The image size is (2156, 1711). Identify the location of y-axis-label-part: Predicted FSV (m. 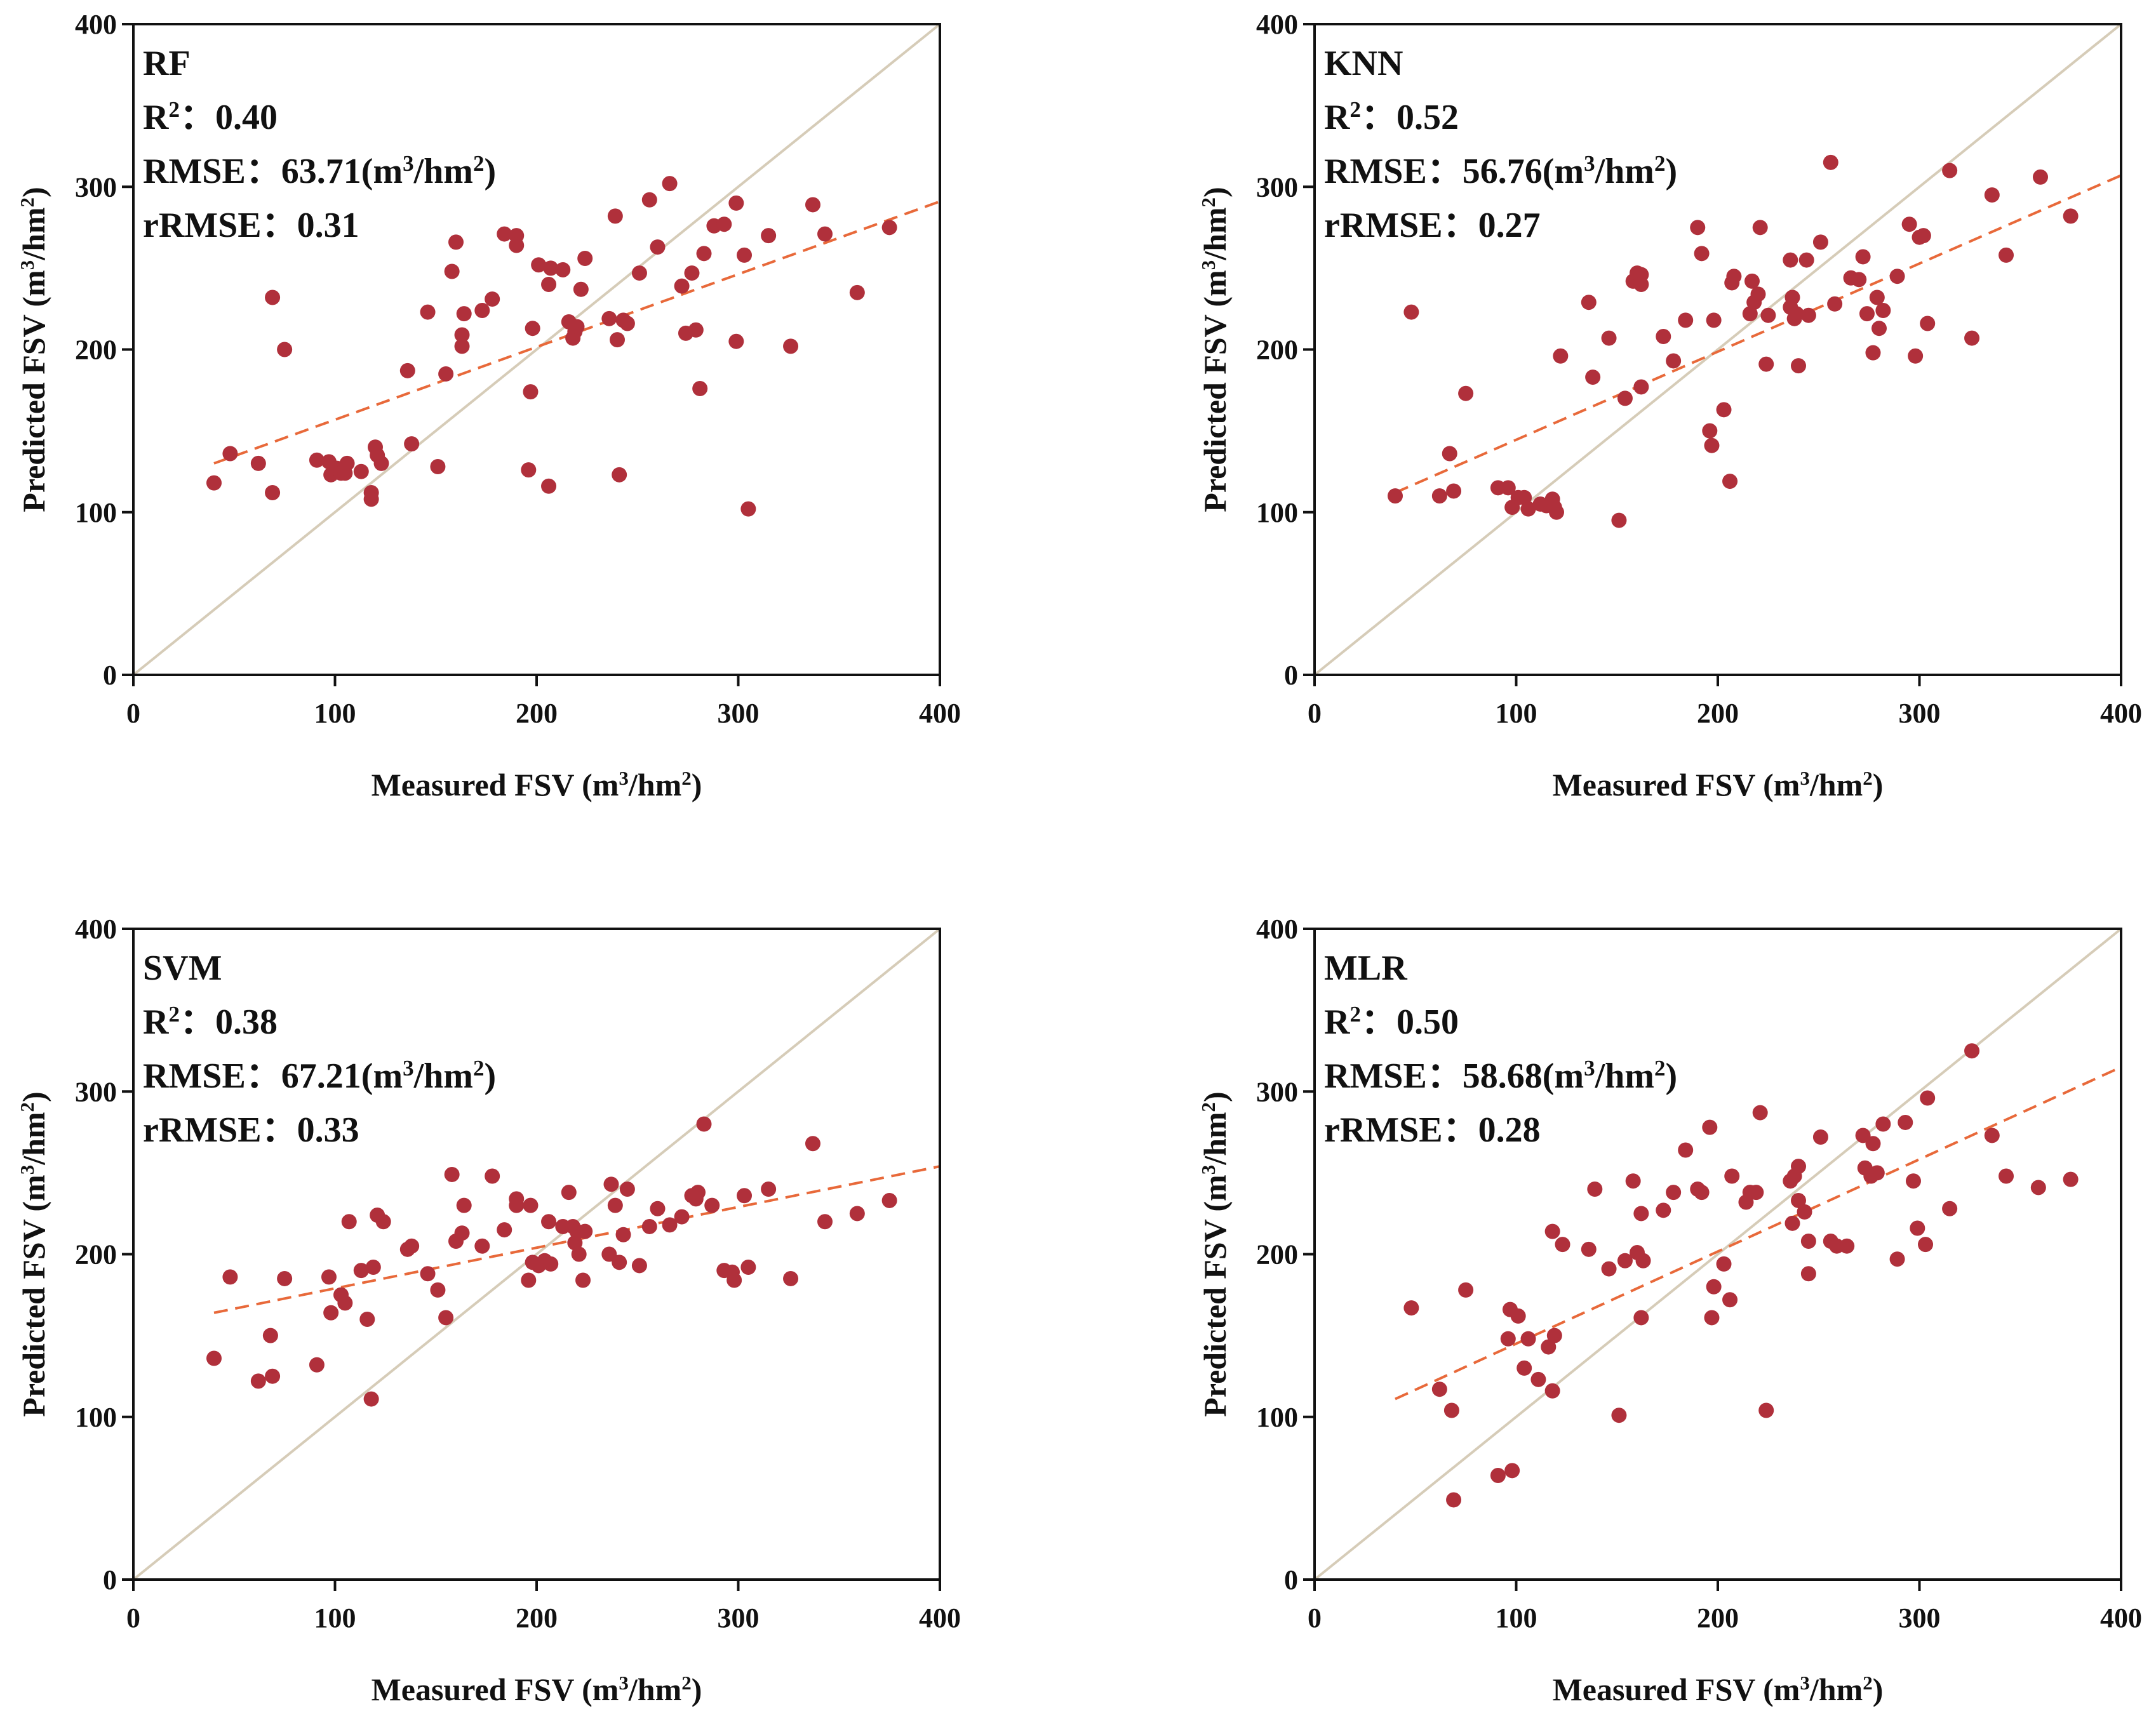
(33, 391).